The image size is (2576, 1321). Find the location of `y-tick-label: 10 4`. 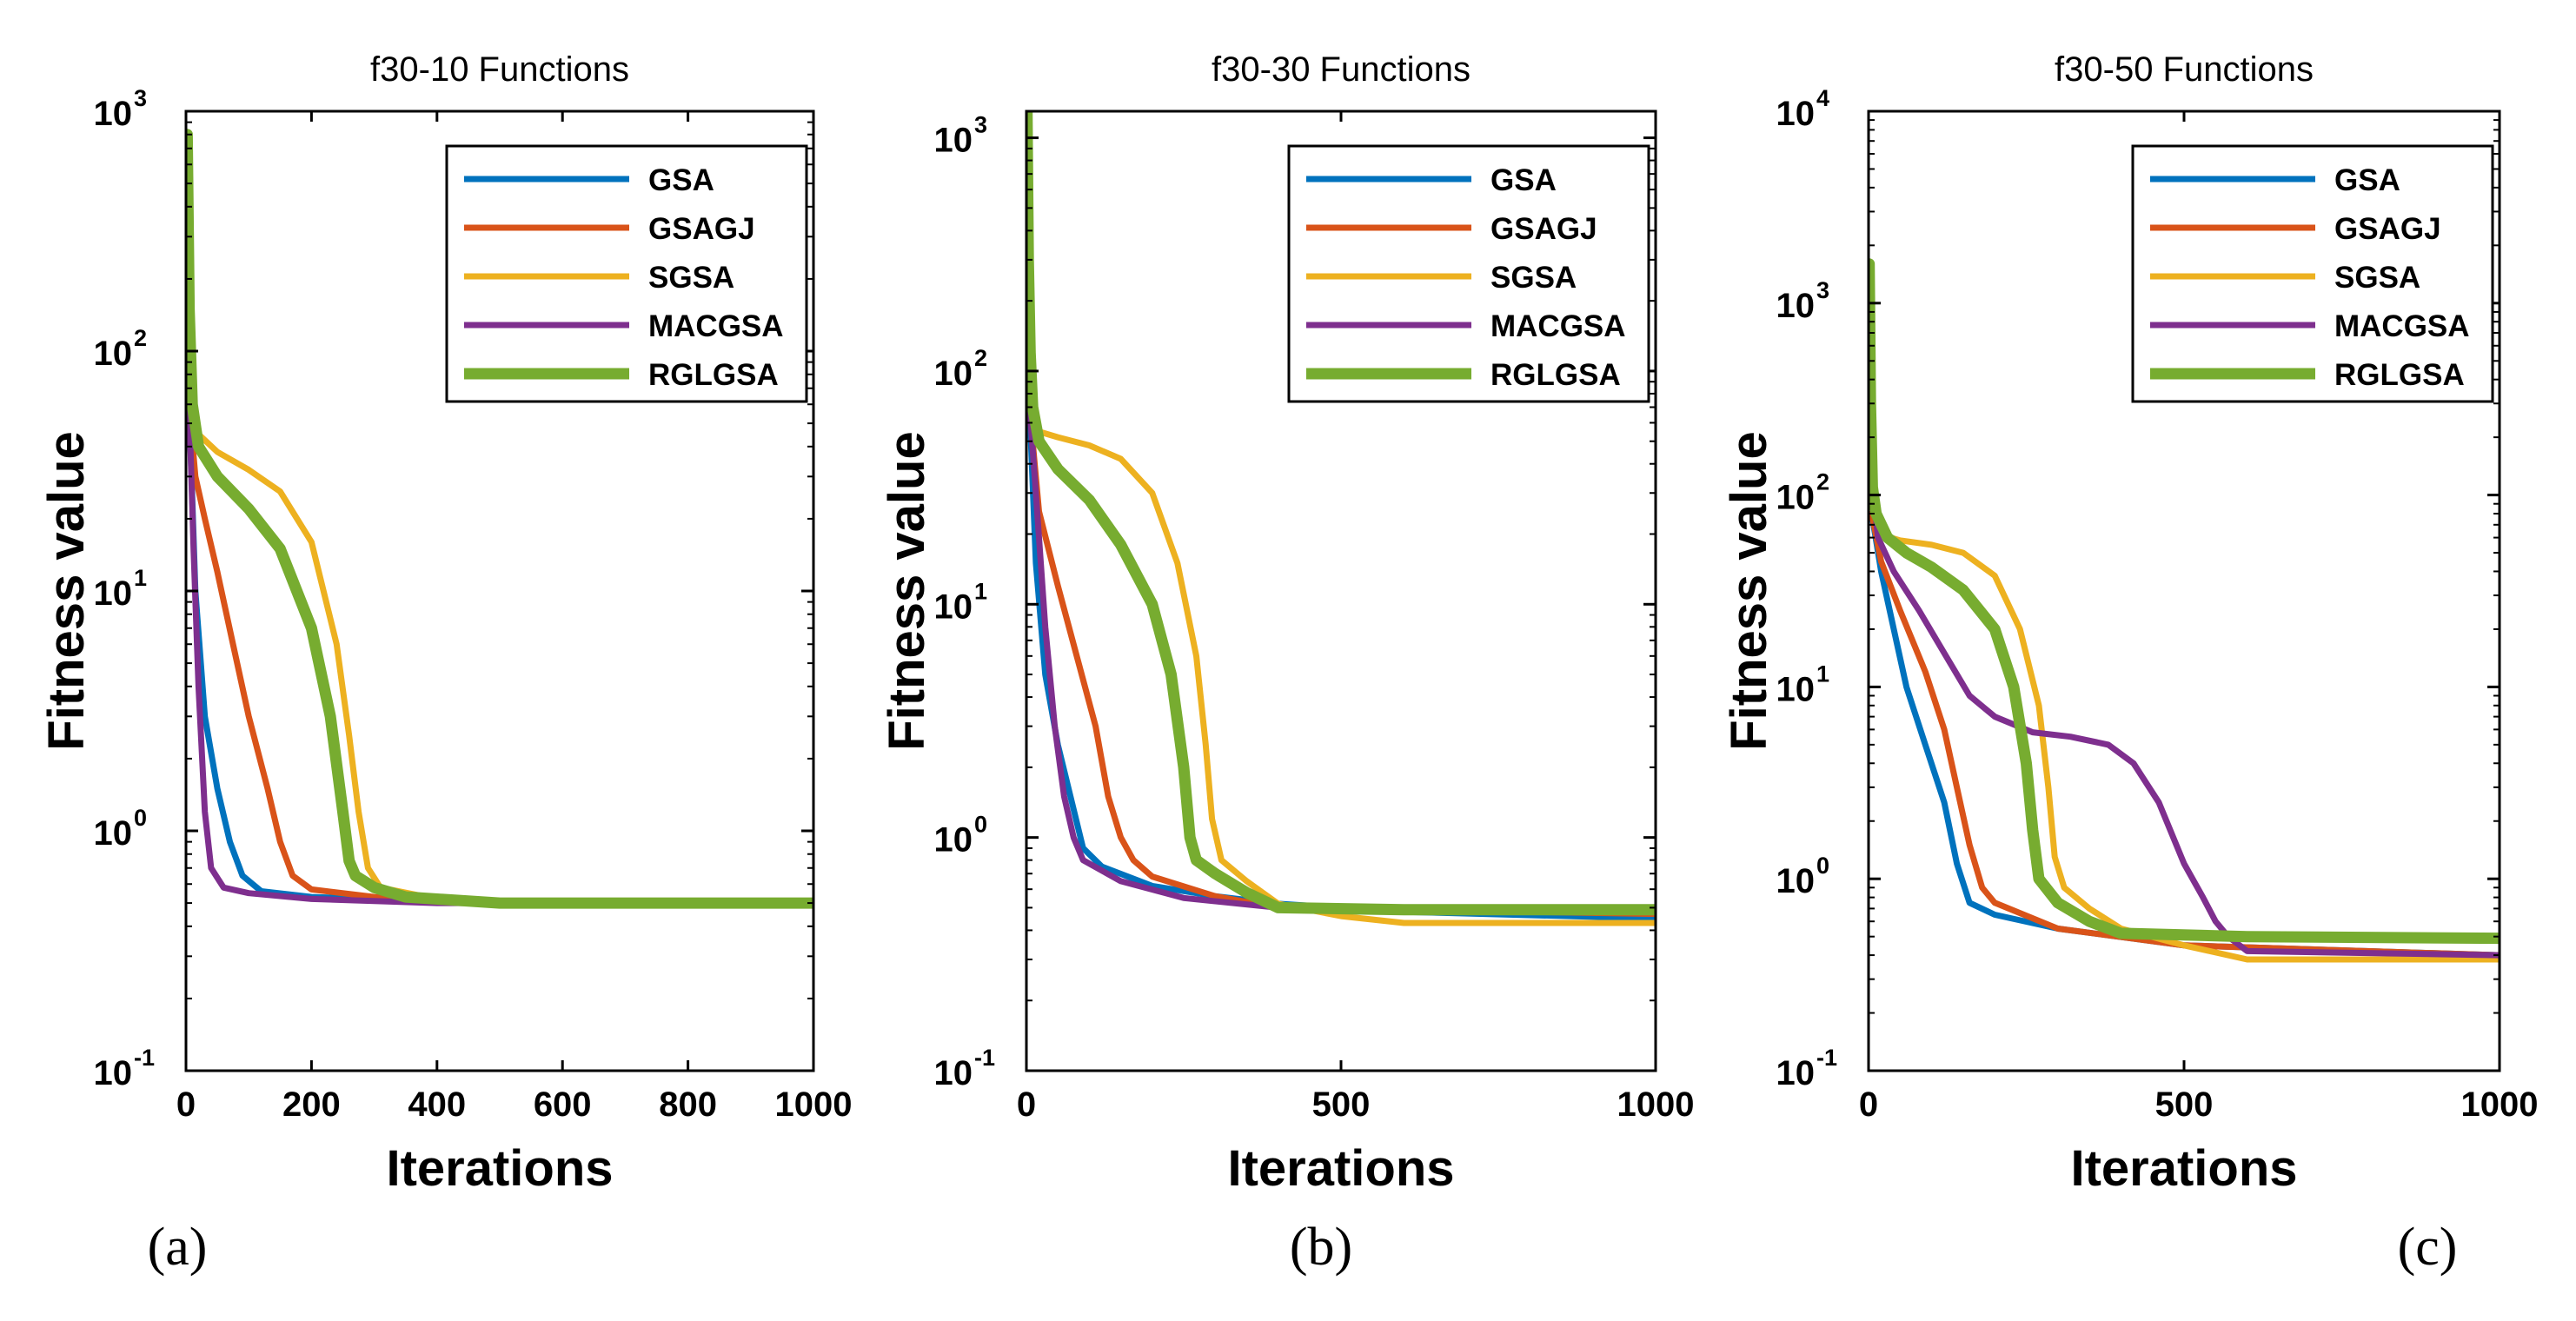

y-tick-label: 10 4 is located at coordinates (1803, 109).